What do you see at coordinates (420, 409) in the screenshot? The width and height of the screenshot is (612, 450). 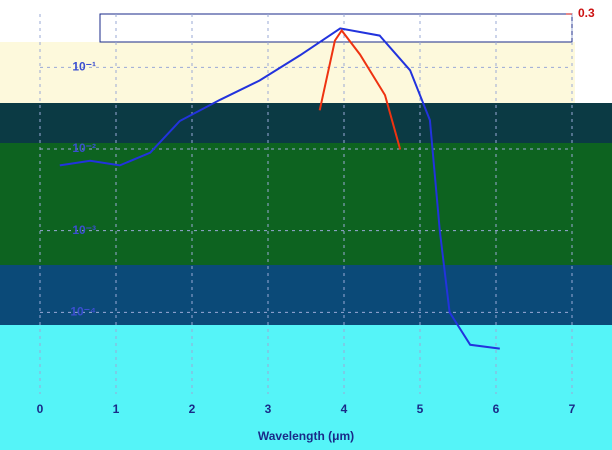 I see `x-tick-label: 5` at bounding box center [420, 409].